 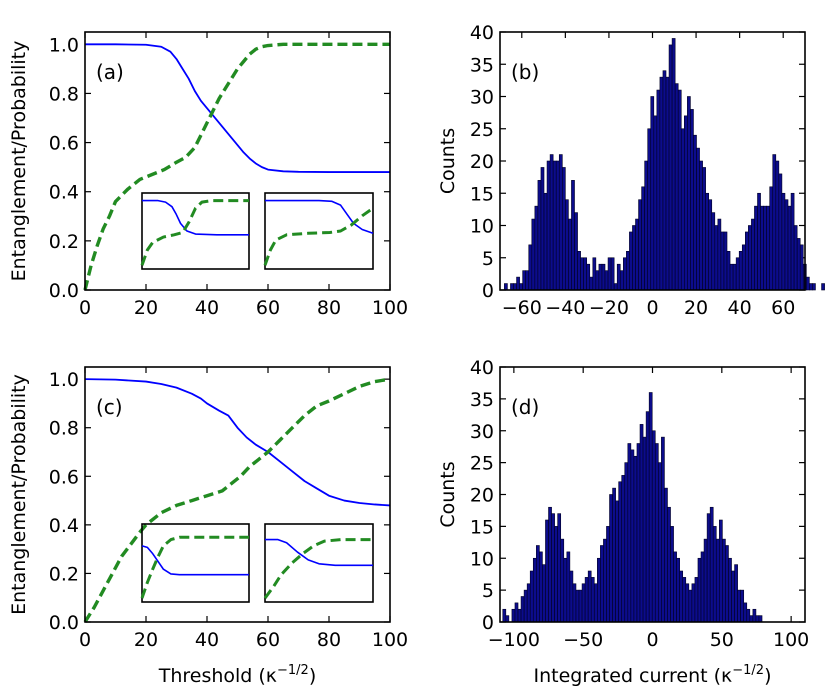 I want to click on inset-right, so click(x=318, y=563).